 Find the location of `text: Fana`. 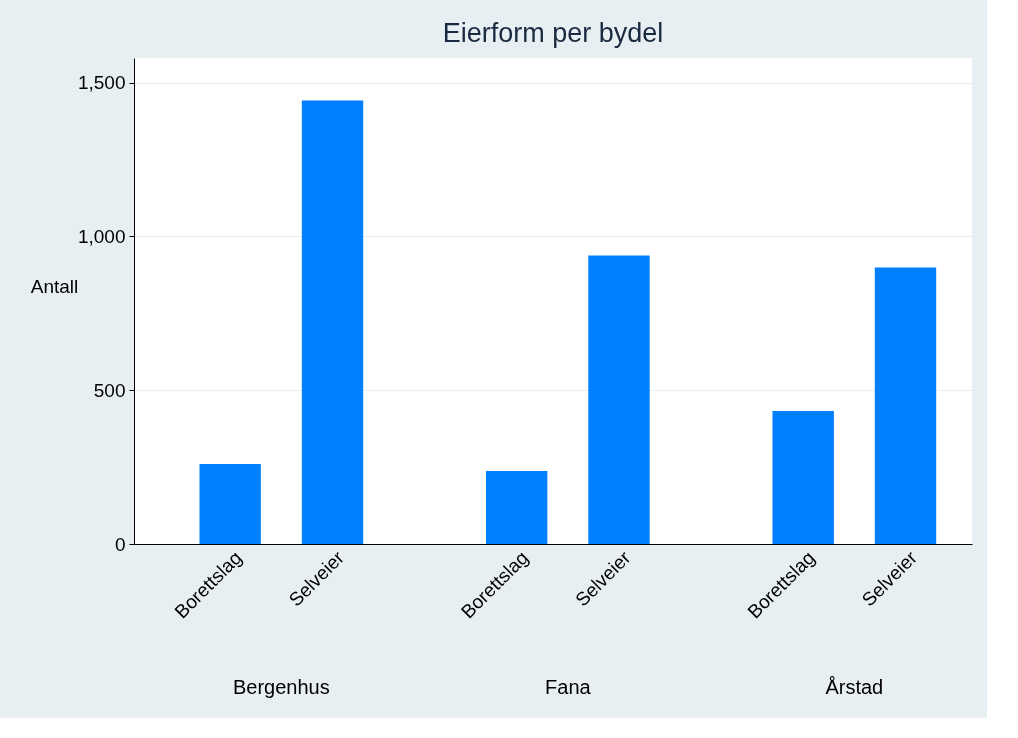

text: Fana is located at coordinates (568, 687).